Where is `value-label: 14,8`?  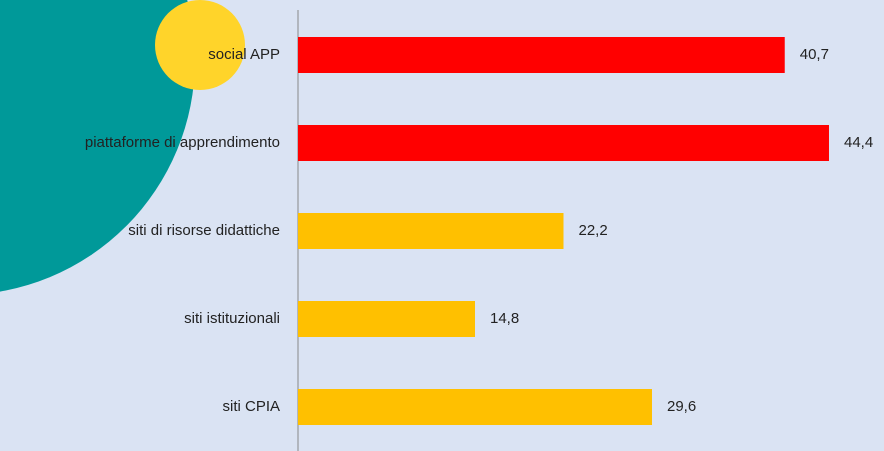
value-label: 14,8 is located at coordinates (504, 318).